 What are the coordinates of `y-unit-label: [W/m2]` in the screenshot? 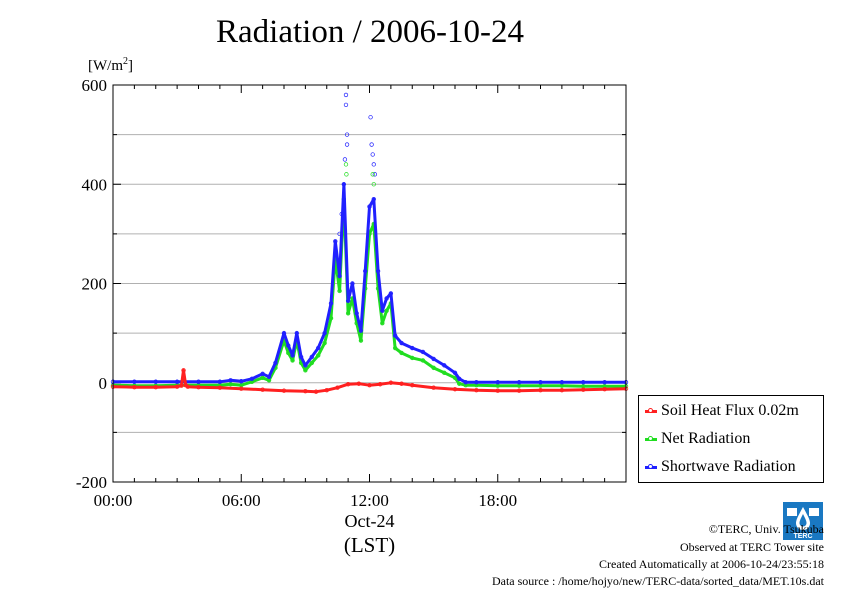 It's located at (110, 65).